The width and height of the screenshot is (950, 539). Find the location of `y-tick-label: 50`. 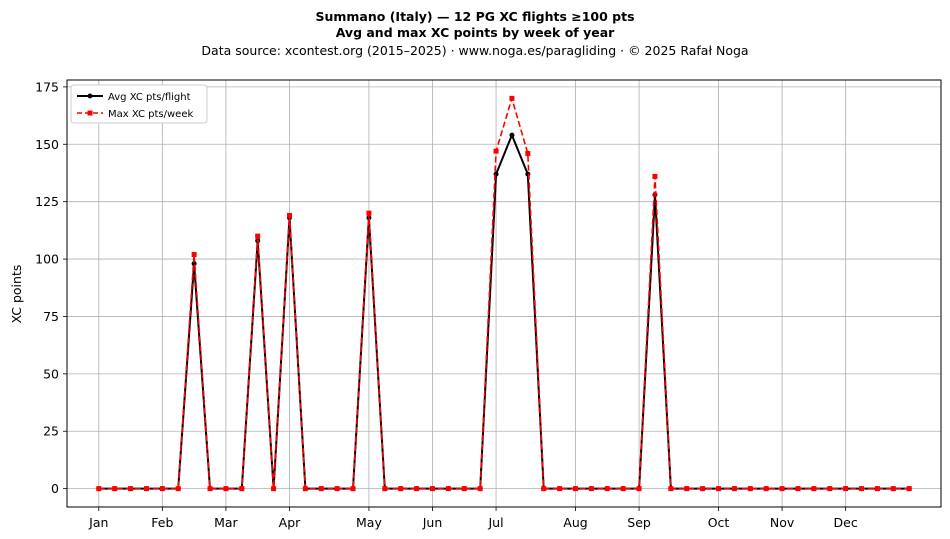

y-tick-label: 50 is located at coordinates (51, 373).